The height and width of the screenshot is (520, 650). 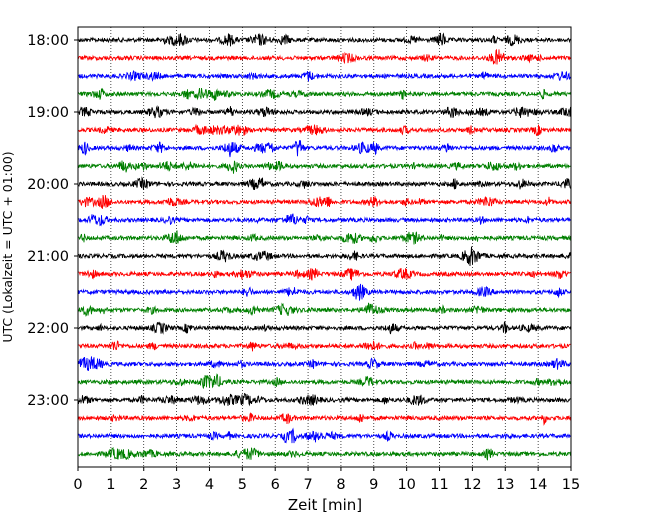 What do you see at coordinates (143, 485) in the screenshot?
I see `x-tick-label: 2` at bounding box center [143, 485].